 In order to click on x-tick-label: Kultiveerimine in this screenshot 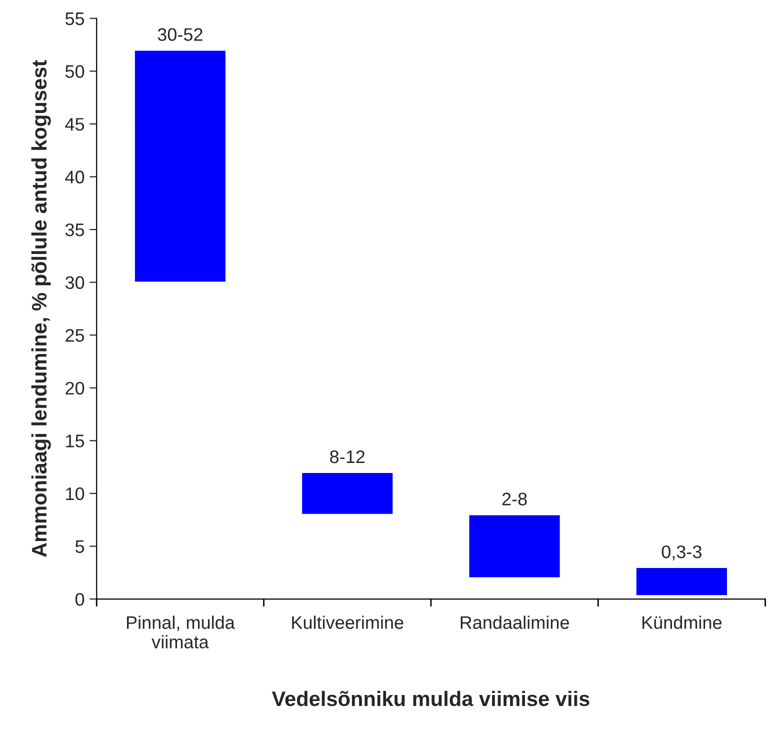, I will do `click(348, 622)`.